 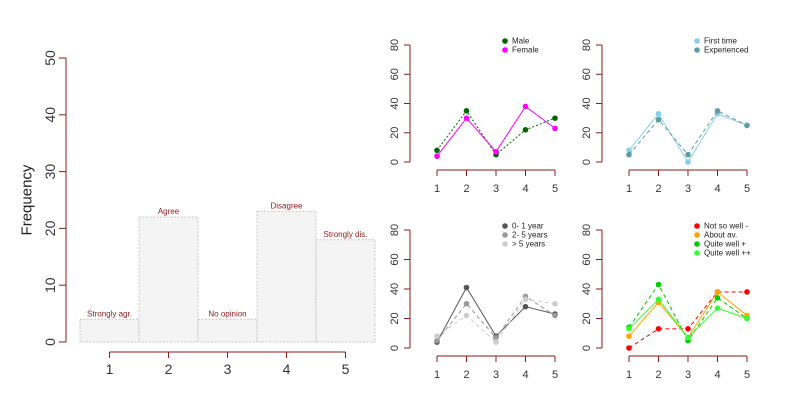 What do you see at coordinates (345, 234) in the screenshot?
I see `bar-label: Strongly dis.` at bounding box center [345, 234].